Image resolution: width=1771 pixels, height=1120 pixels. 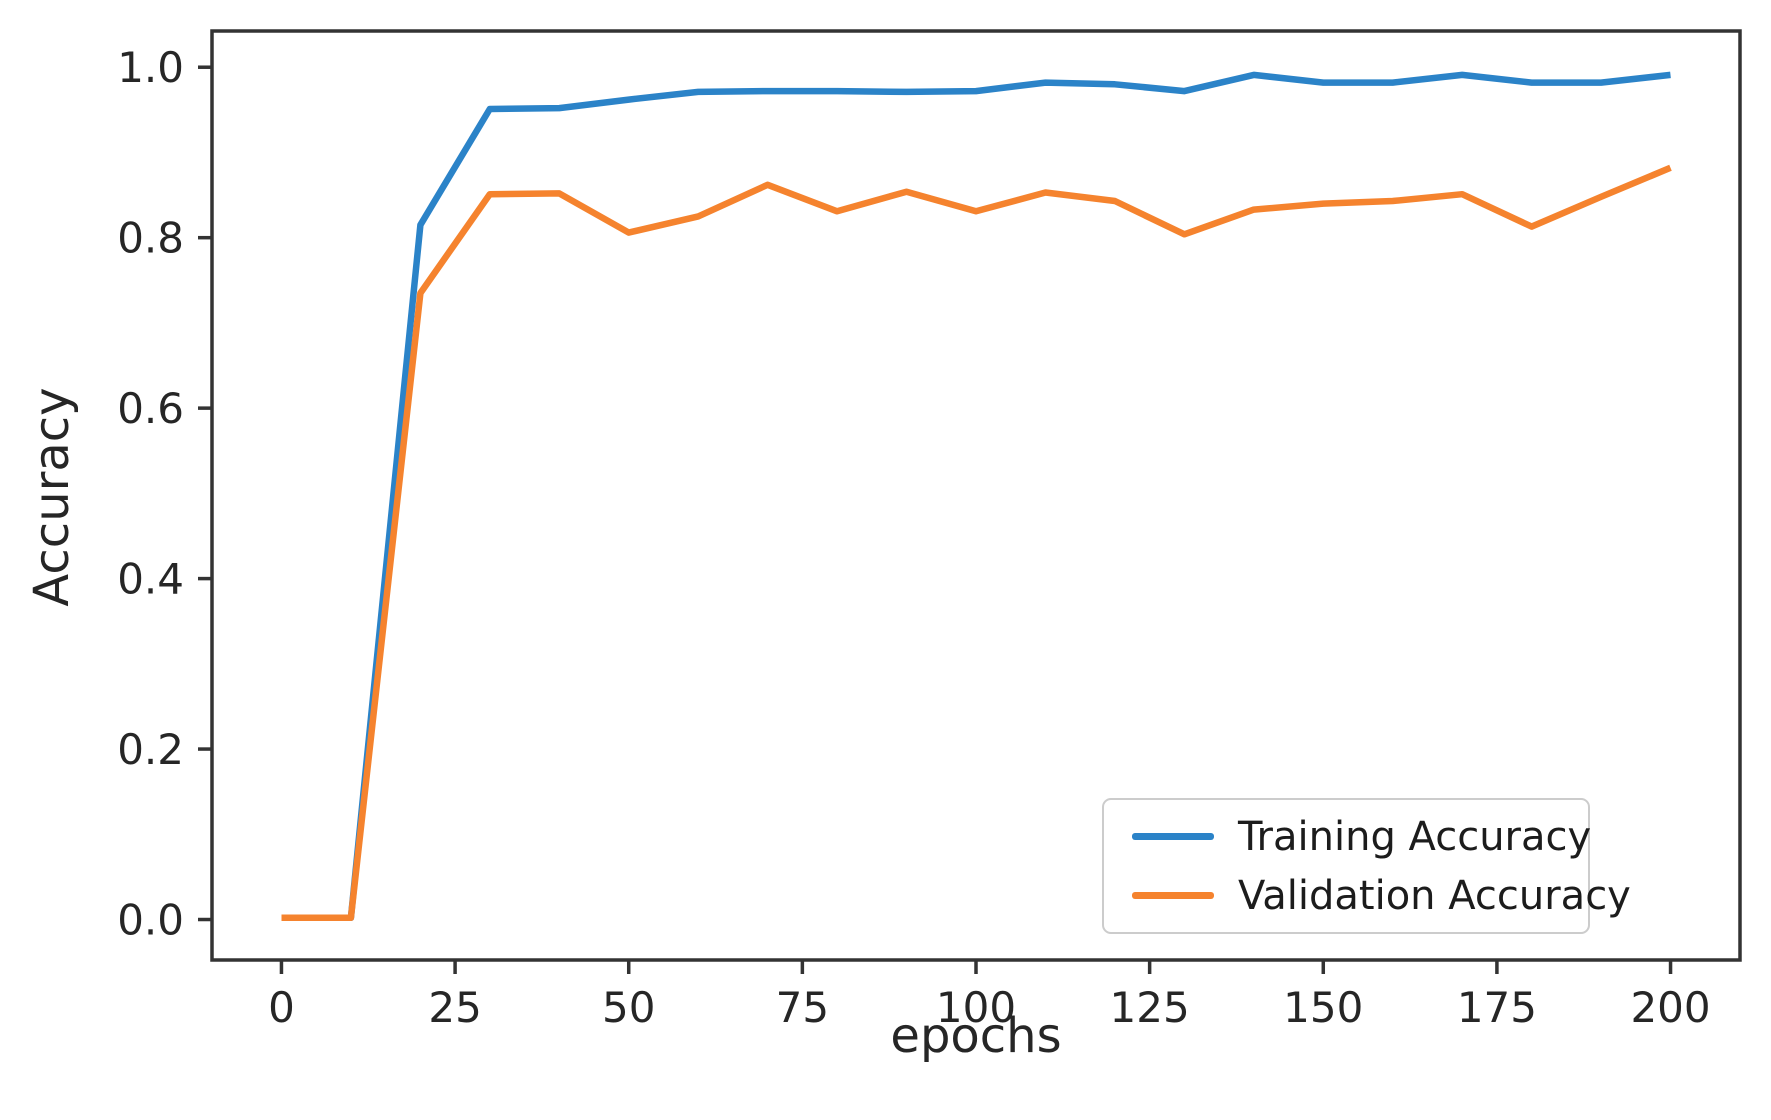 What do you see at coordinates (1366, 866) in the screenshot?
I see `legend: Training Accuracy Validation Accuracy` at bounding box center [1366, 866].